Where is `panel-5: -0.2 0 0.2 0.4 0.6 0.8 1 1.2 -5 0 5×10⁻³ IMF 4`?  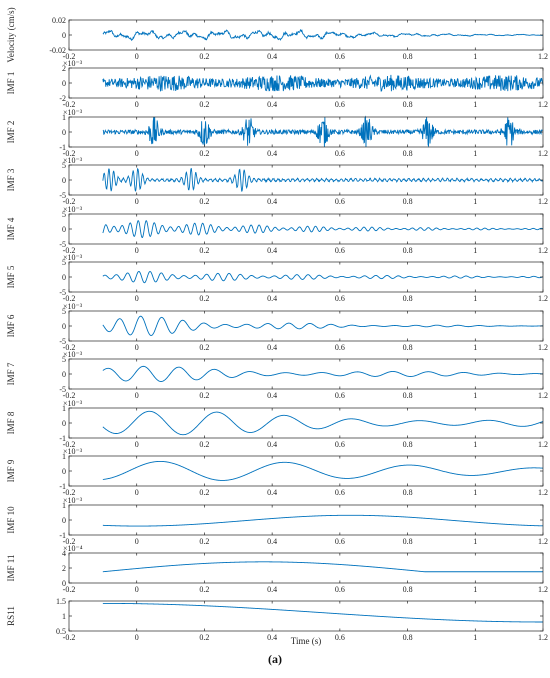 panel-5: -0.2 0 0.2 0.4 0.6 0.8 1 1.2 -5 0 5×10⁻³ IMF 4 is located at coordinates (277, 230).